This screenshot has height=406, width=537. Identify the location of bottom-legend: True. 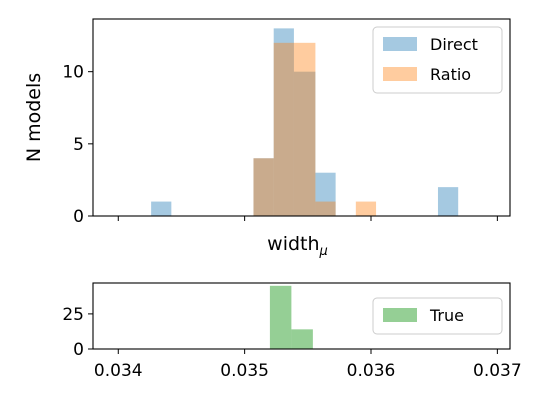
(437, 316).